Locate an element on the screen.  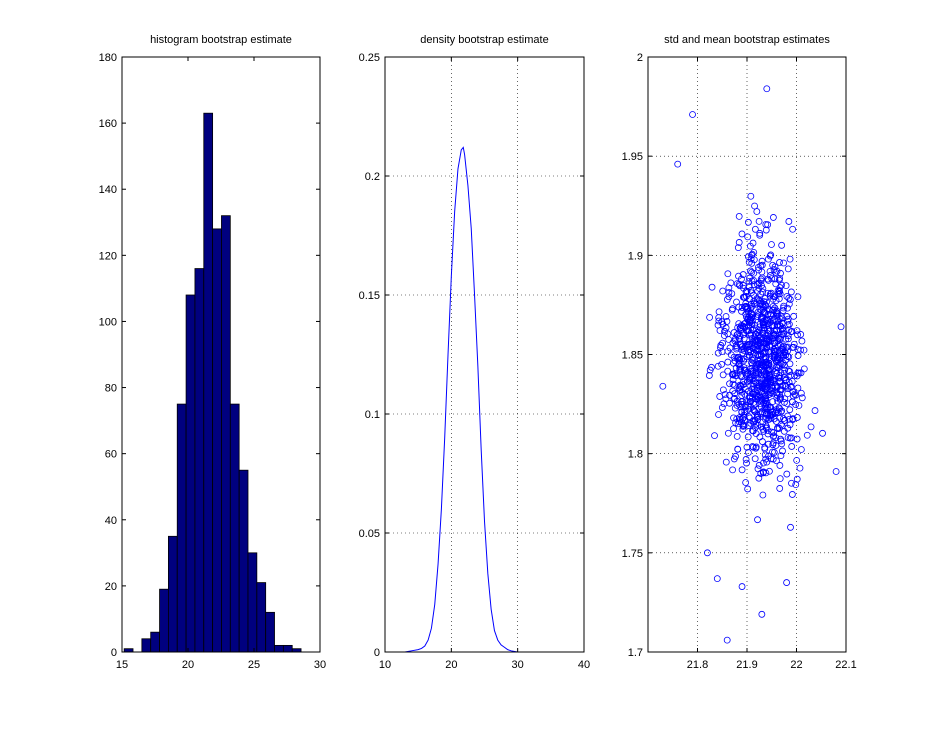
y-tick-label: 1.85 is located at coordinates (632, 356).